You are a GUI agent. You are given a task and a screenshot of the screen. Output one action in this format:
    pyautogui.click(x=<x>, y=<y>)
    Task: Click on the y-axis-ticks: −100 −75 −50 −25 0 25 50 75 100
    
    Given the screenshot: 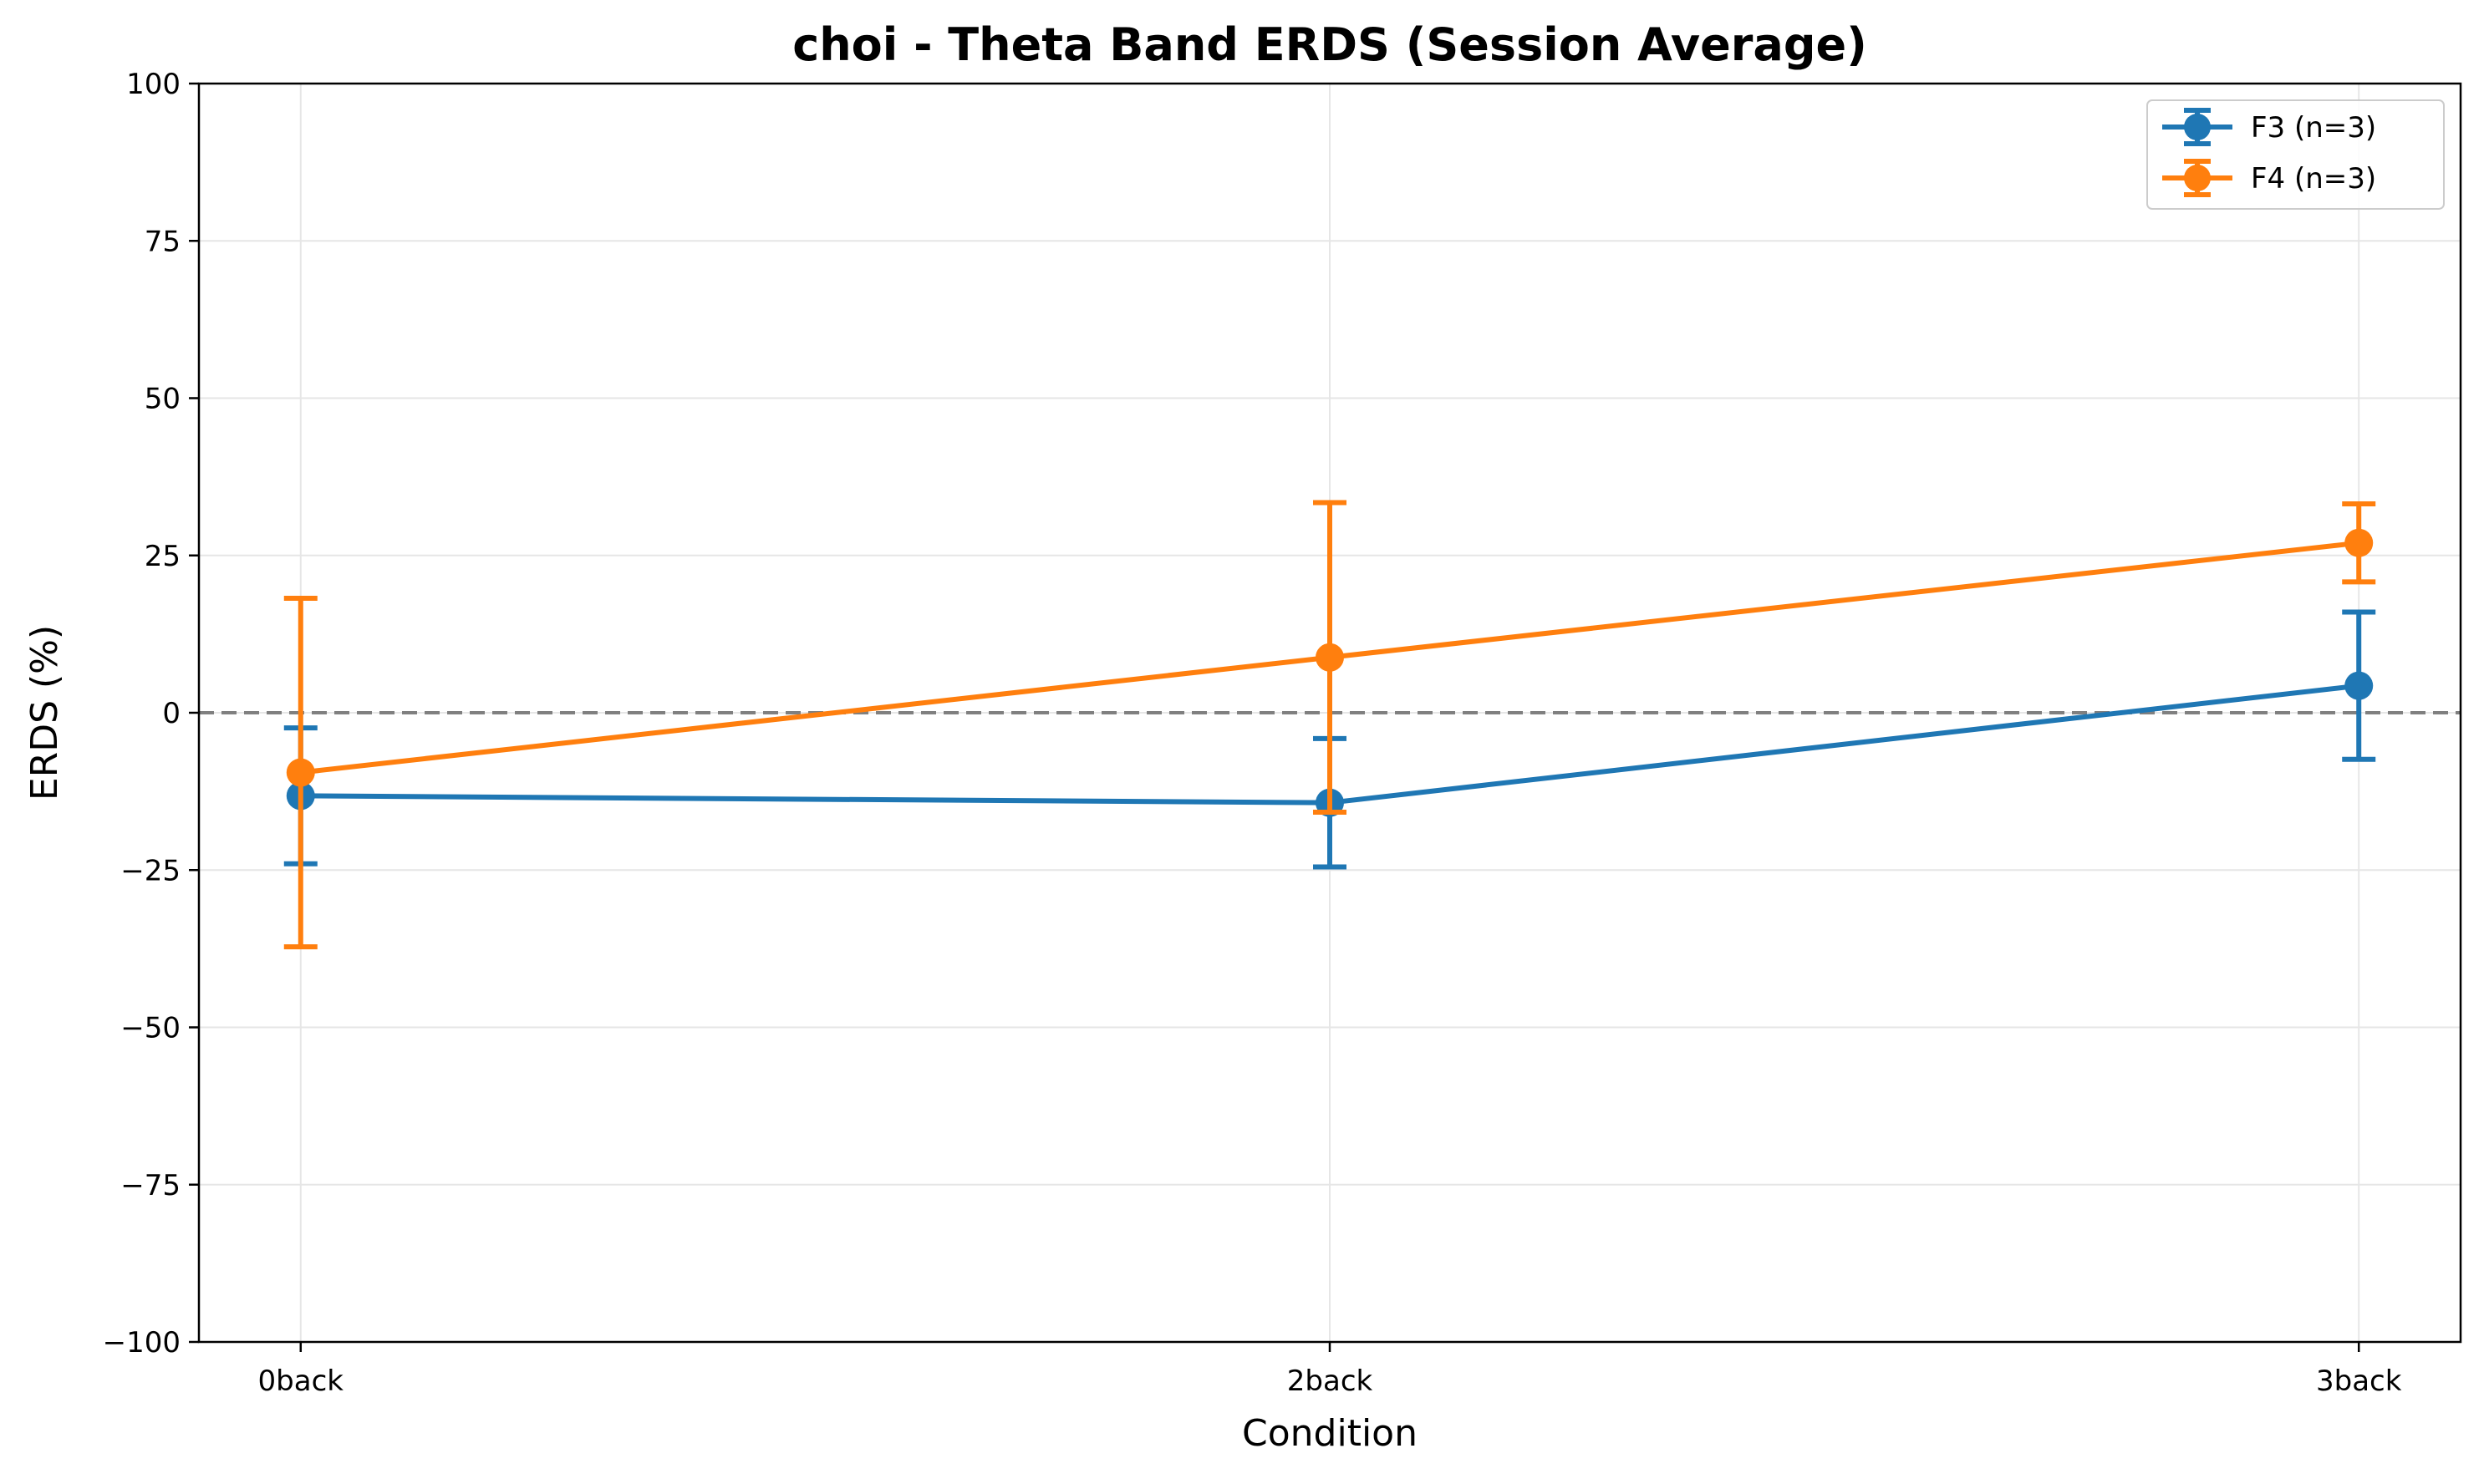 What is the action you would take?
    pyautogui.click(x=151, y=713)
    